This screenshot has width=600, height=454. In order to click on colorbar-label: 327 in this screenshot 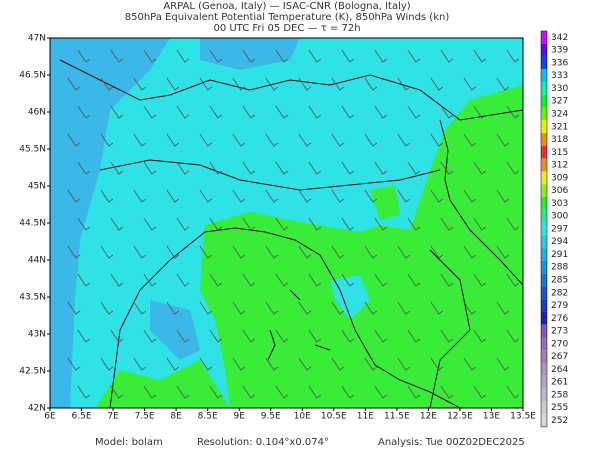, I will do `click(559, 102)`.